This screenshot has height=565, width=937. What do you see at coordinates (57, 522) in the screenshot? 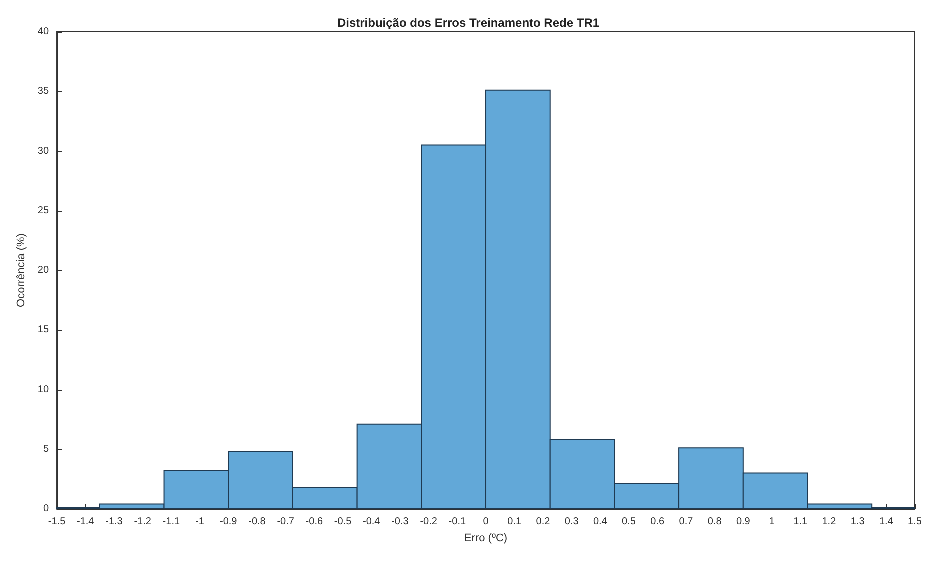
I see `x-tick-label: -1.5` at bounding box center [57, 522].